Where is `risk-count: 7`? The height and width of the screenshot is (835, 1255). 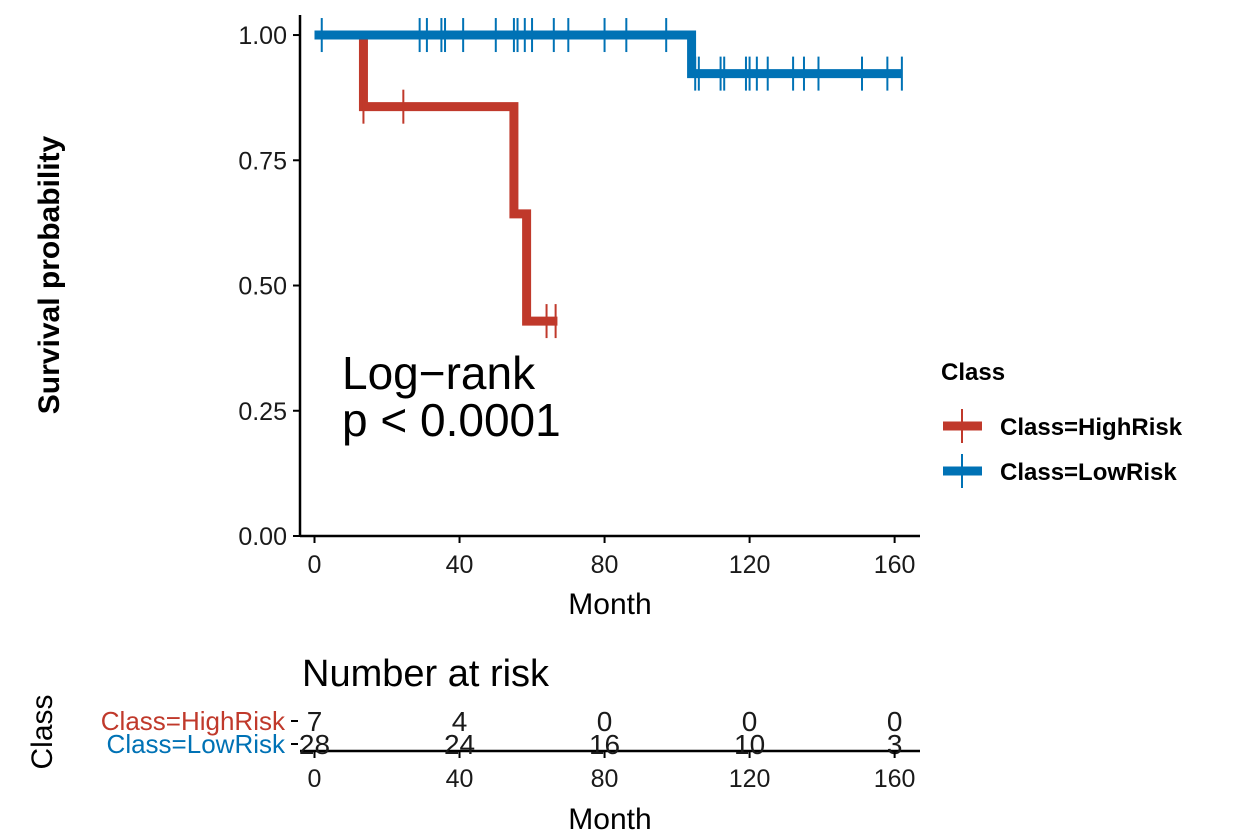
risk-count: 7 is located at coordinates (315, 721).